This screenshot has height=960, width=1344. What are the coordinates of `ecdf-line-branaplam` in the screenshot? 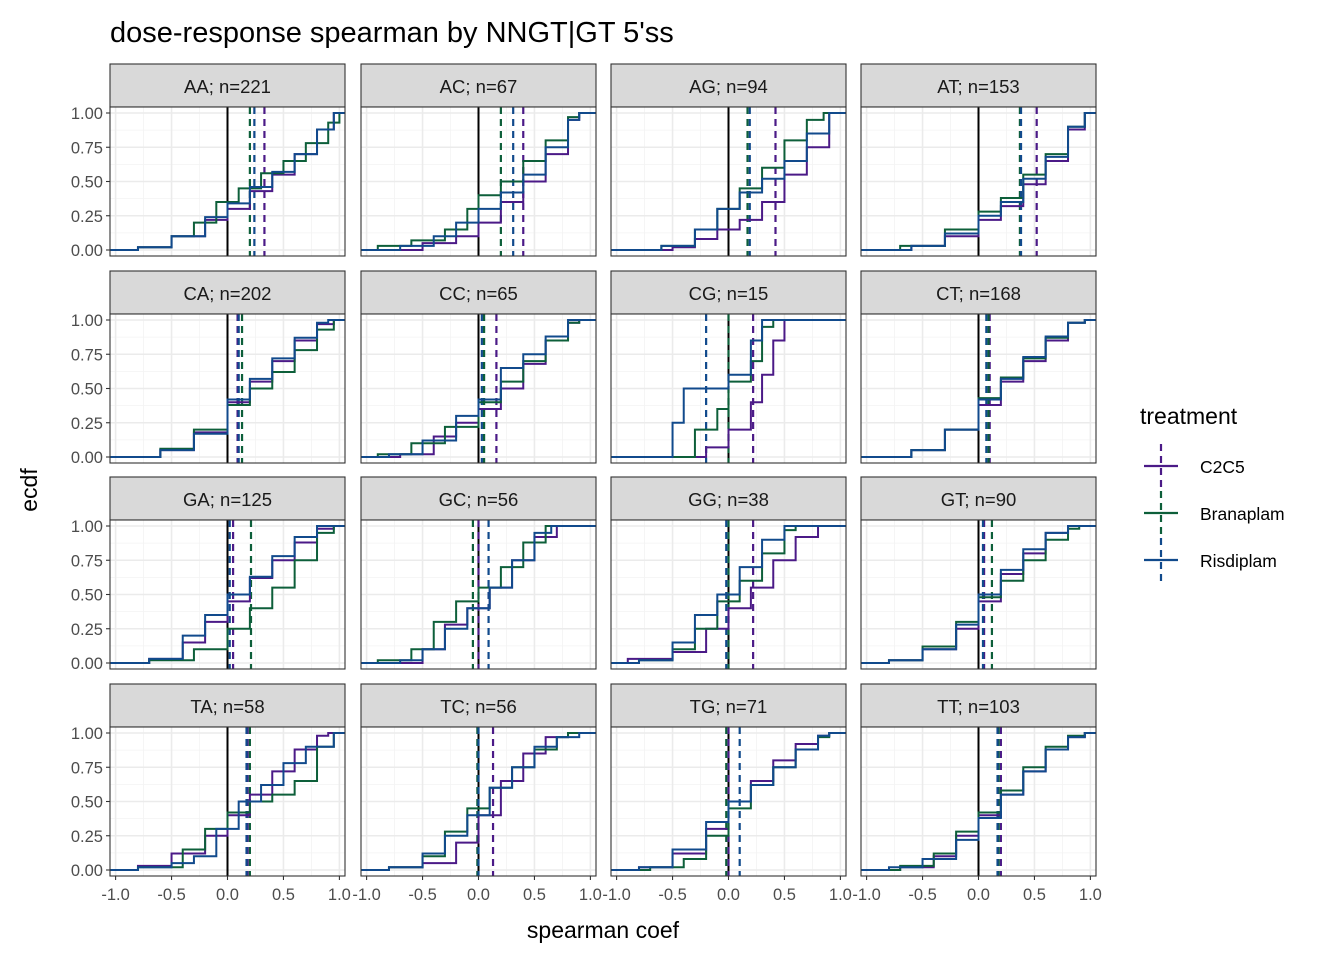 It's located at (478, 594).